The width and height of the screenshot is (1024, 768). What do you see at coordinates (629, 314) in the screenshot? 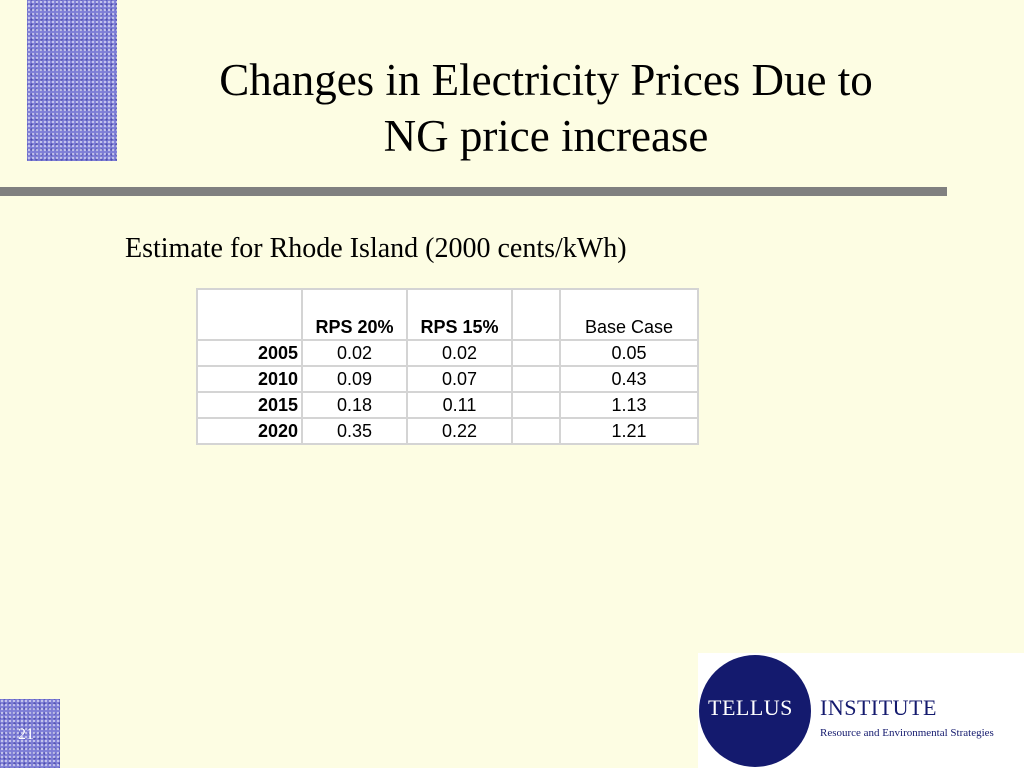
I see `header-cell-base-case: Base Case` at bounding box center [629, 314].